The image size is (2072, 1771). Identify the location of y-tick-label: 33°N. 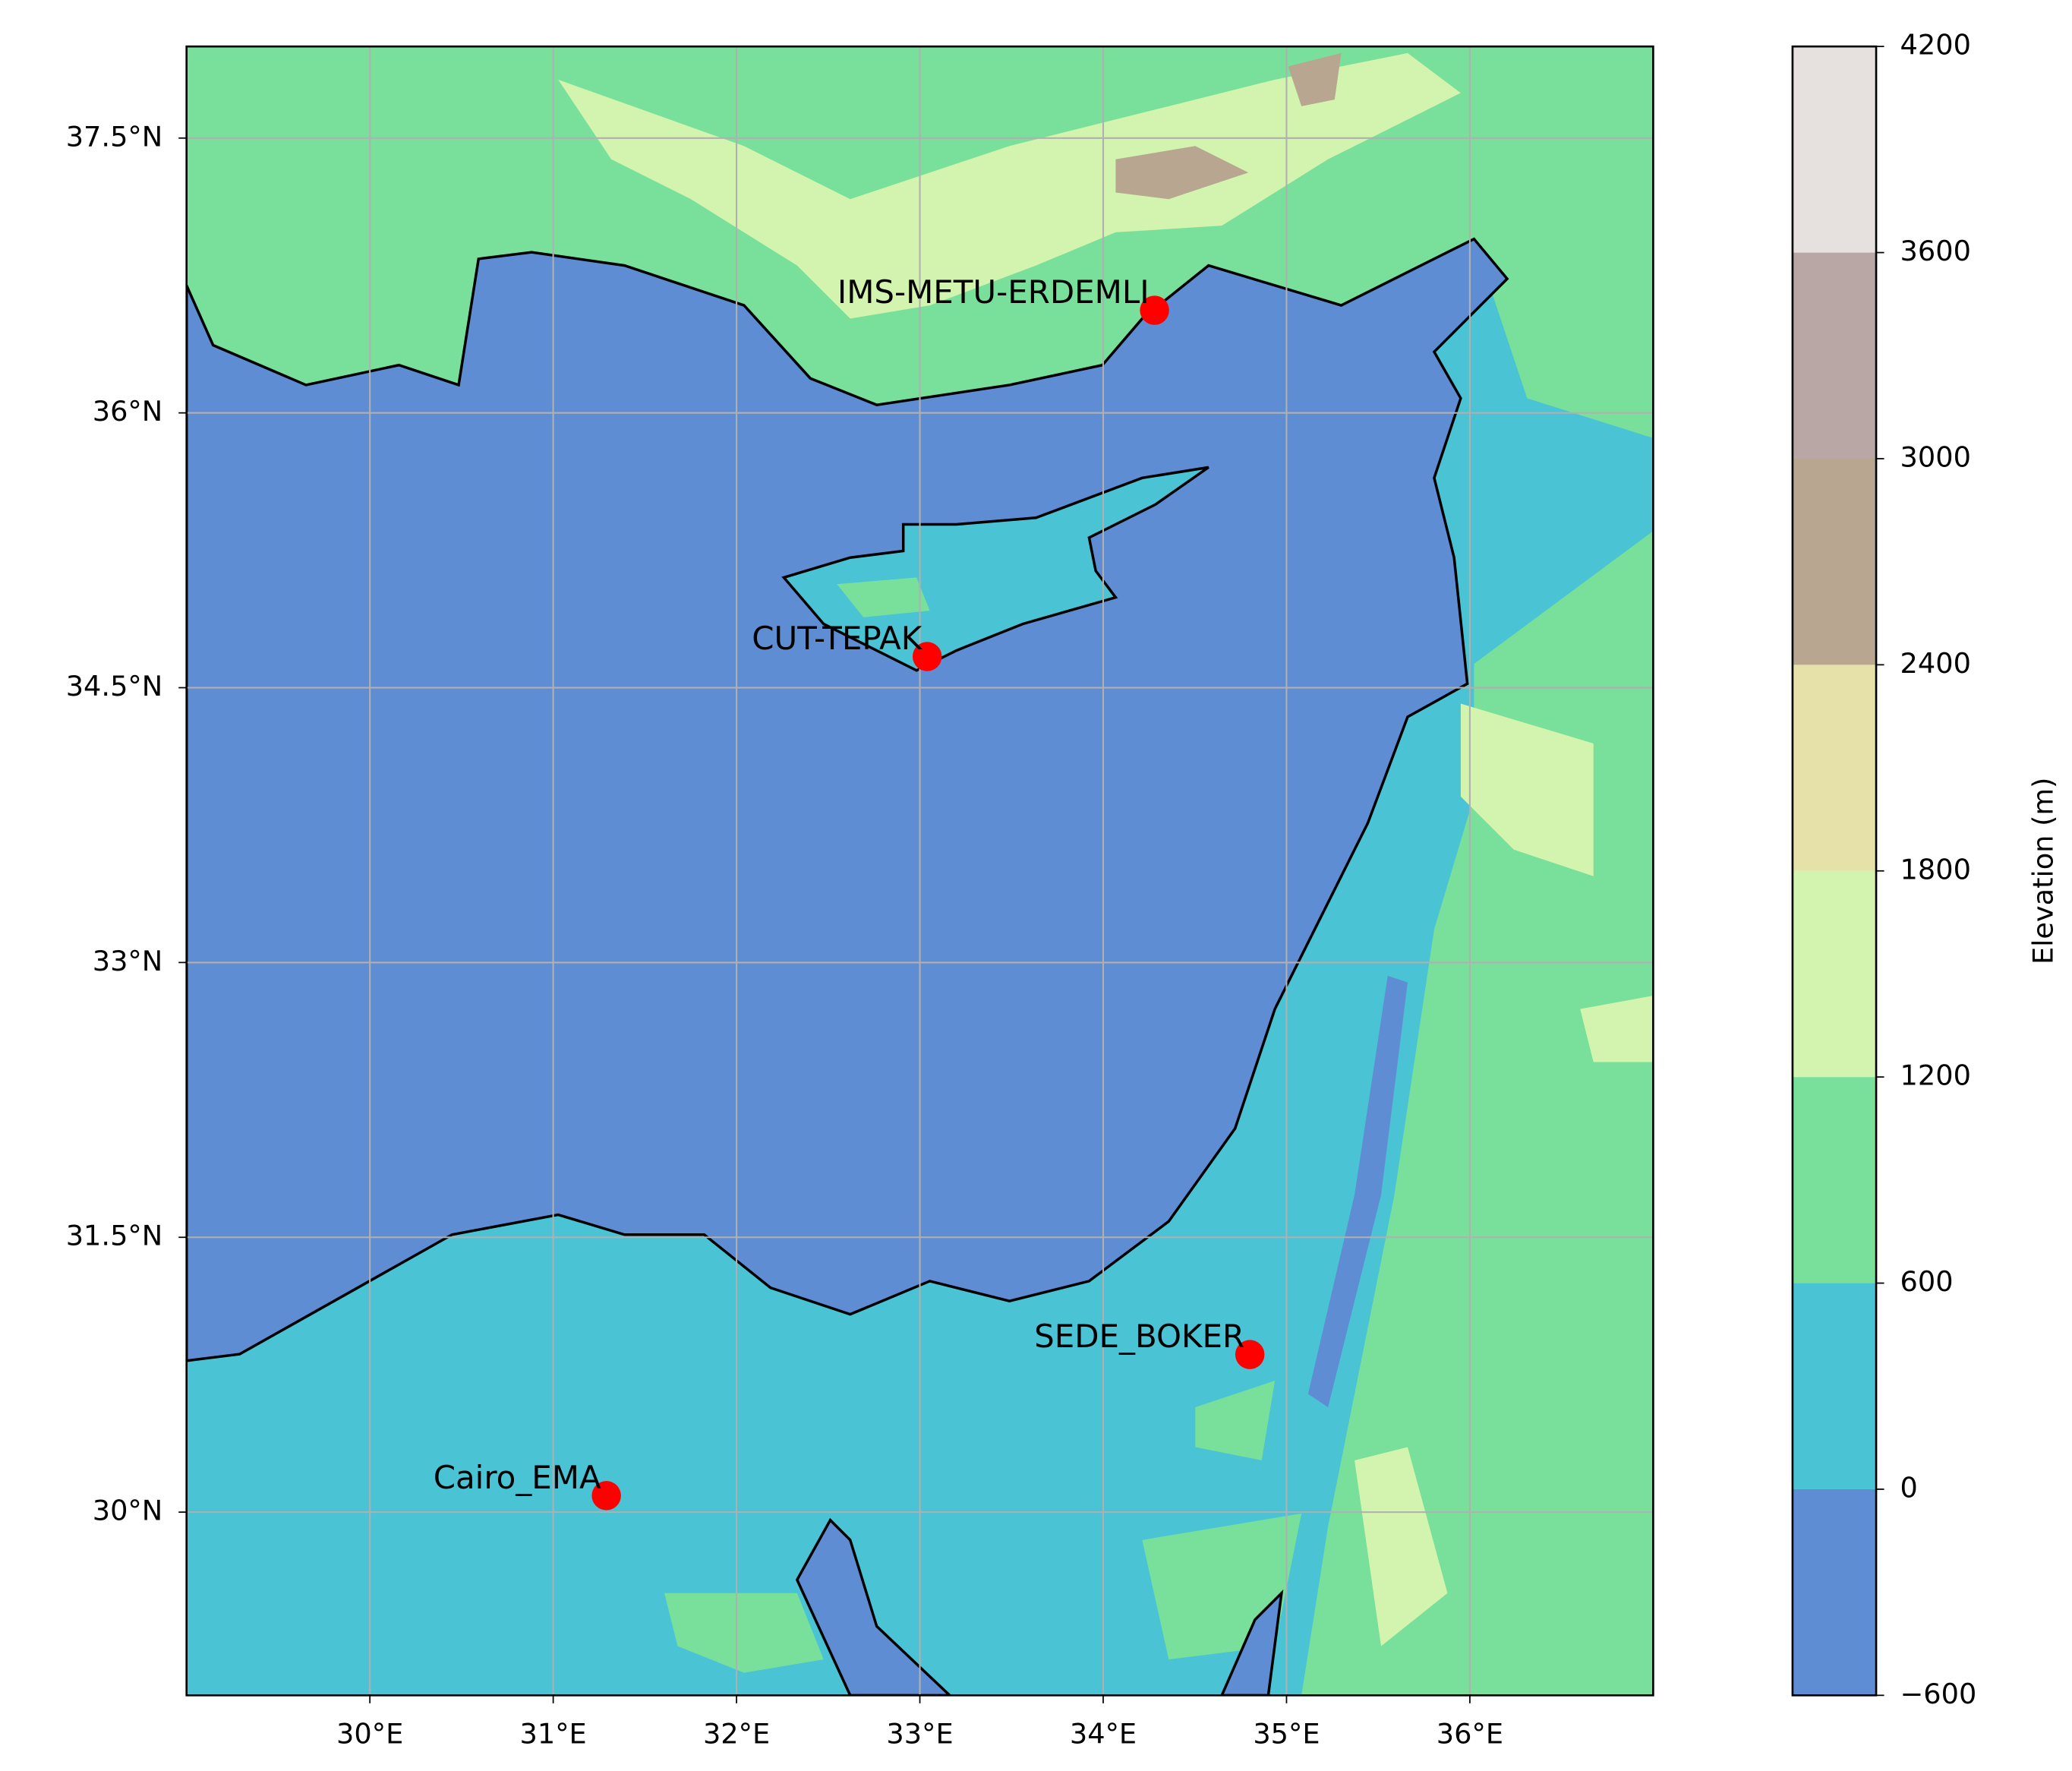
(128, 961).